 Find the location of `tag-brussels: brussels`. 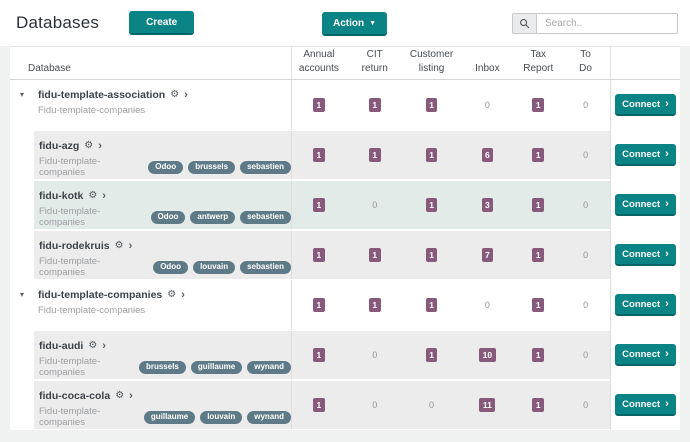

tag-brussels: brussels is located at coordinates (162, 367).